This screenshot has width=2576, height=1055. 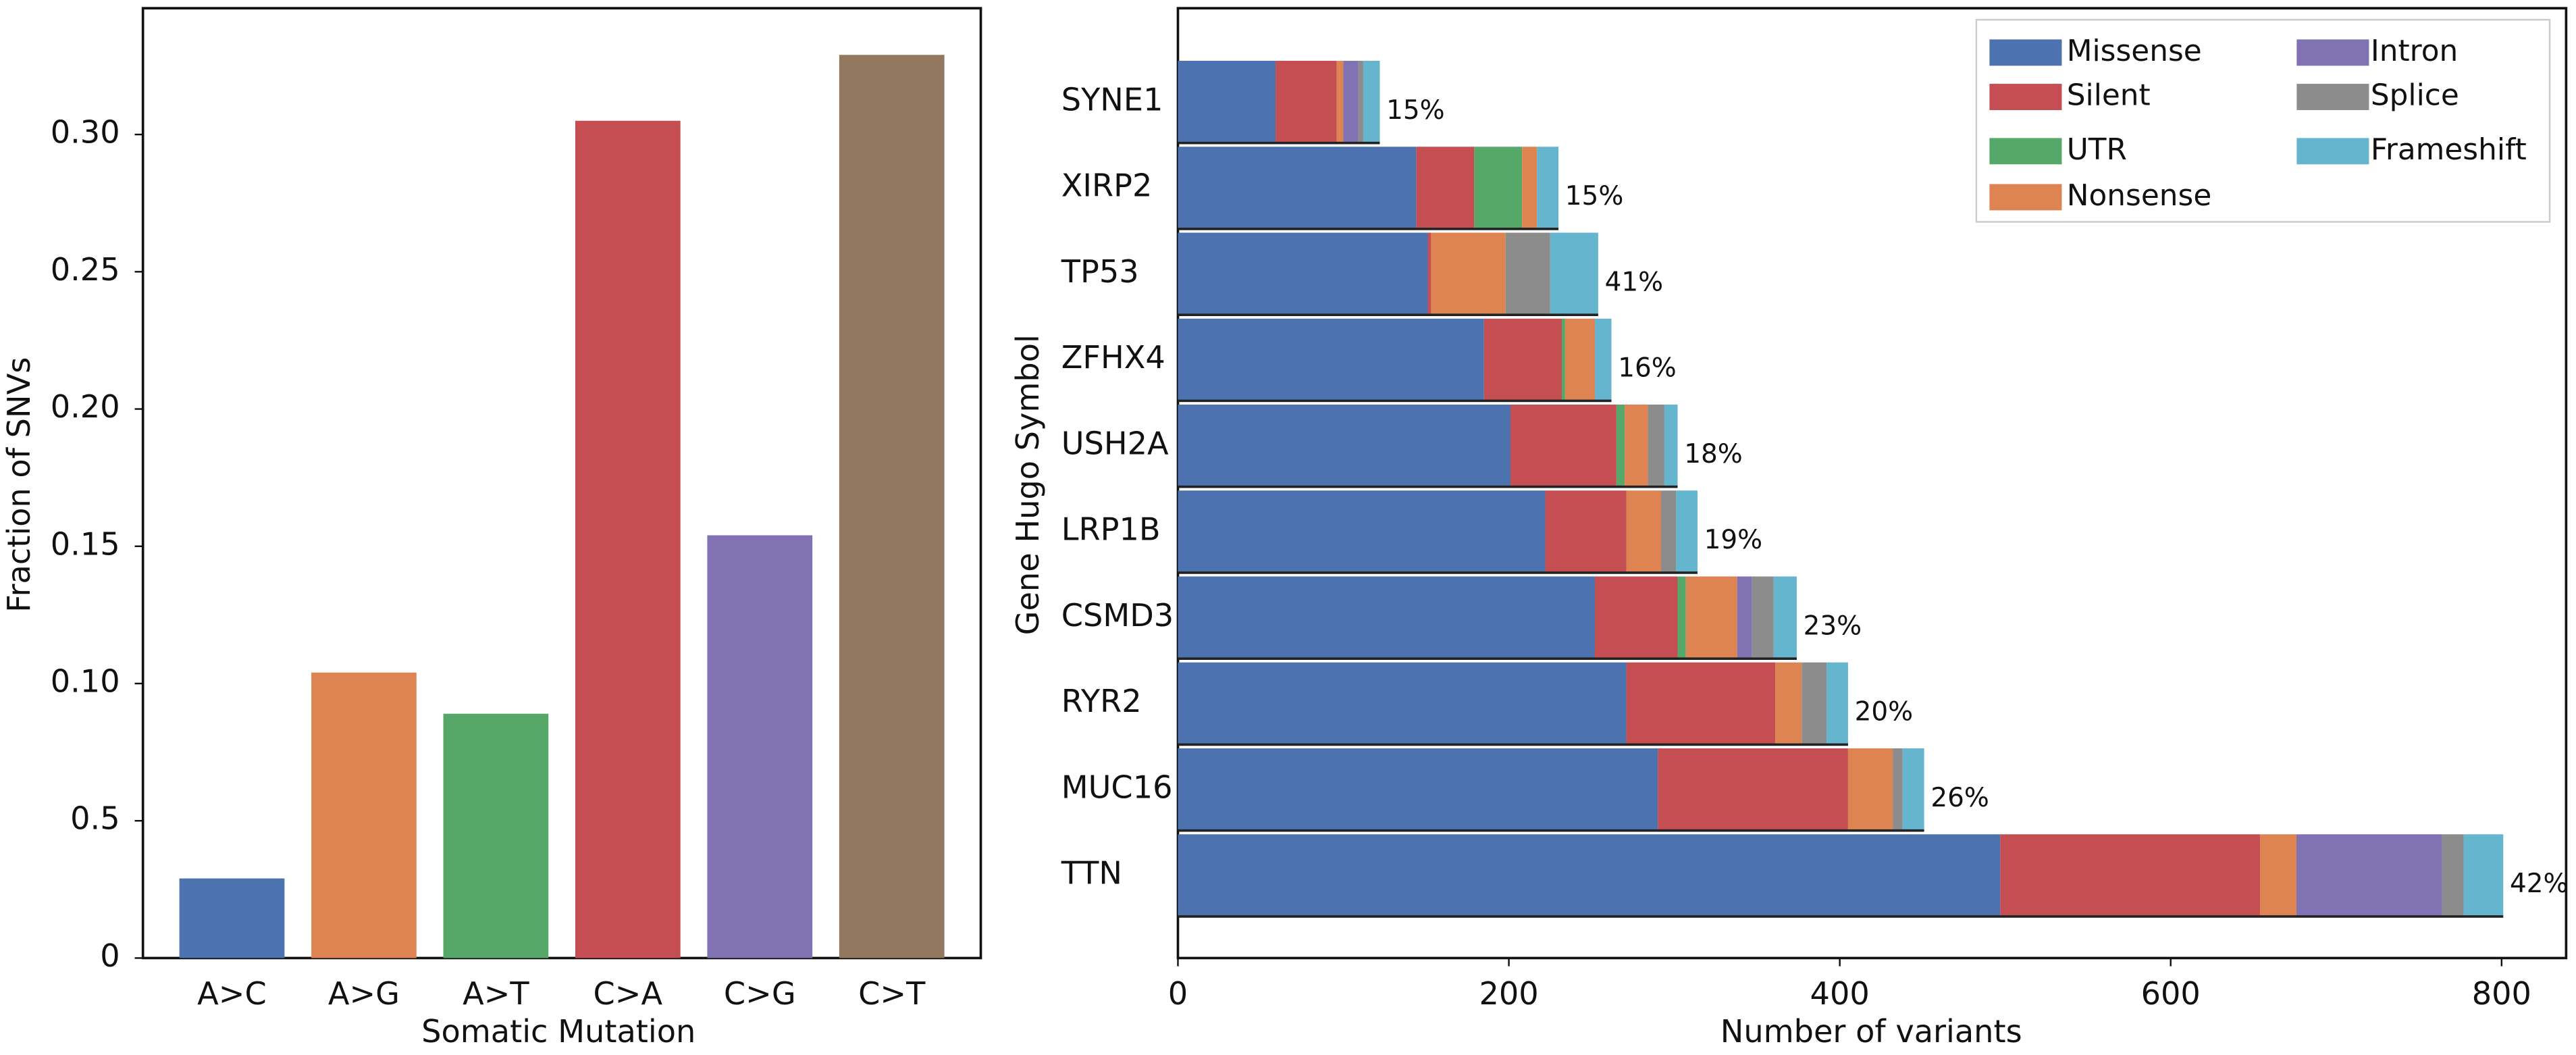 I want to click on bar-annotation: 26%, so click(x=1959, y=798).